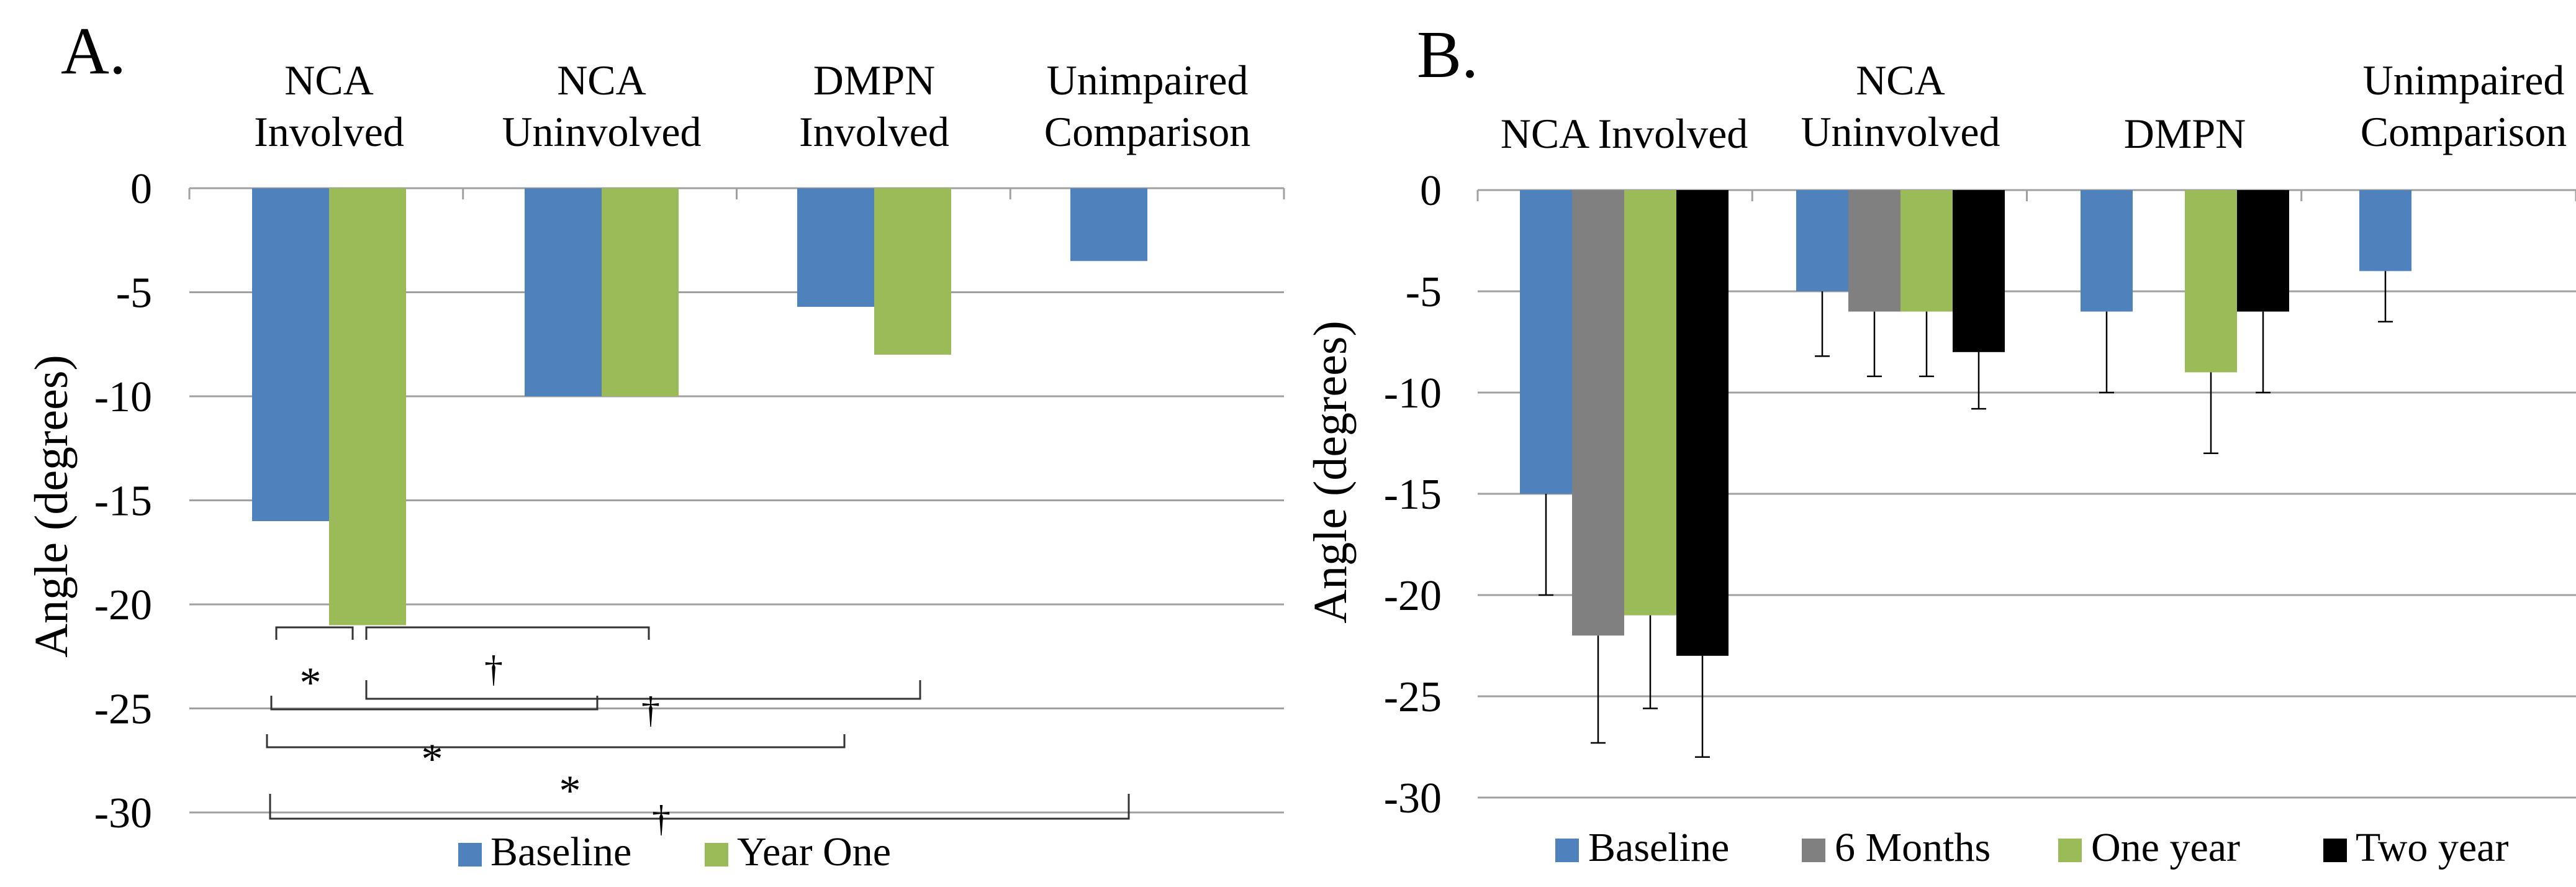  I want to click on legend-label: Two year, so click(2432, 847).